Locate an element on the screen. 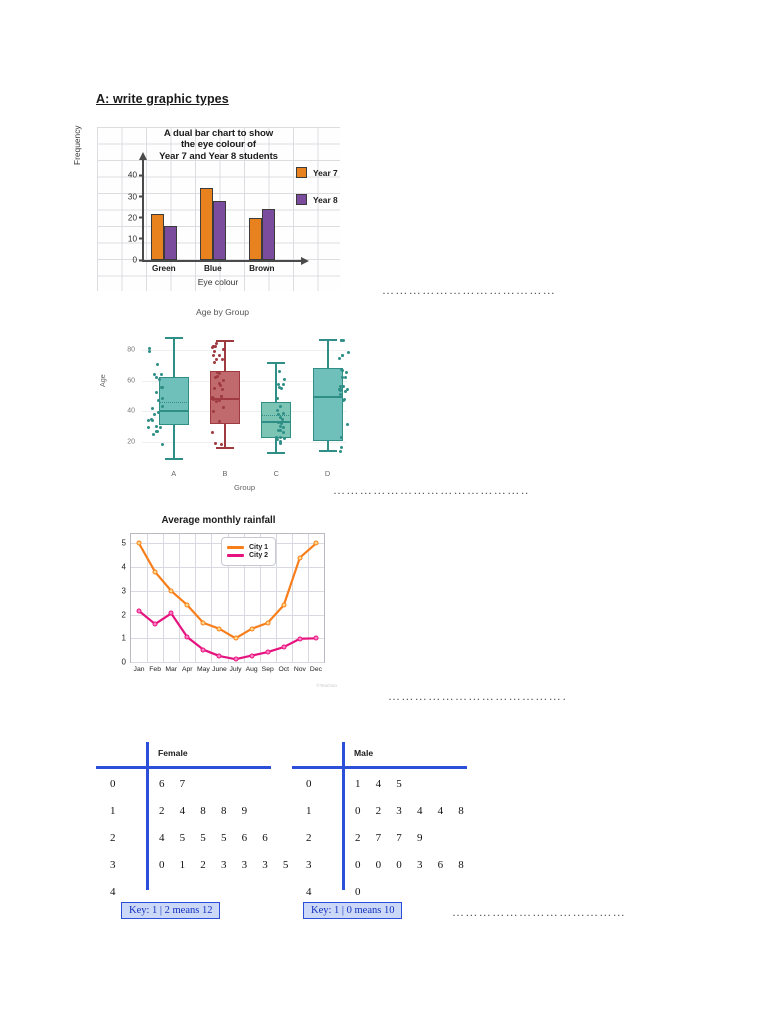  stem-leaf-horizontal-divider is located at coordinates (379, 767).